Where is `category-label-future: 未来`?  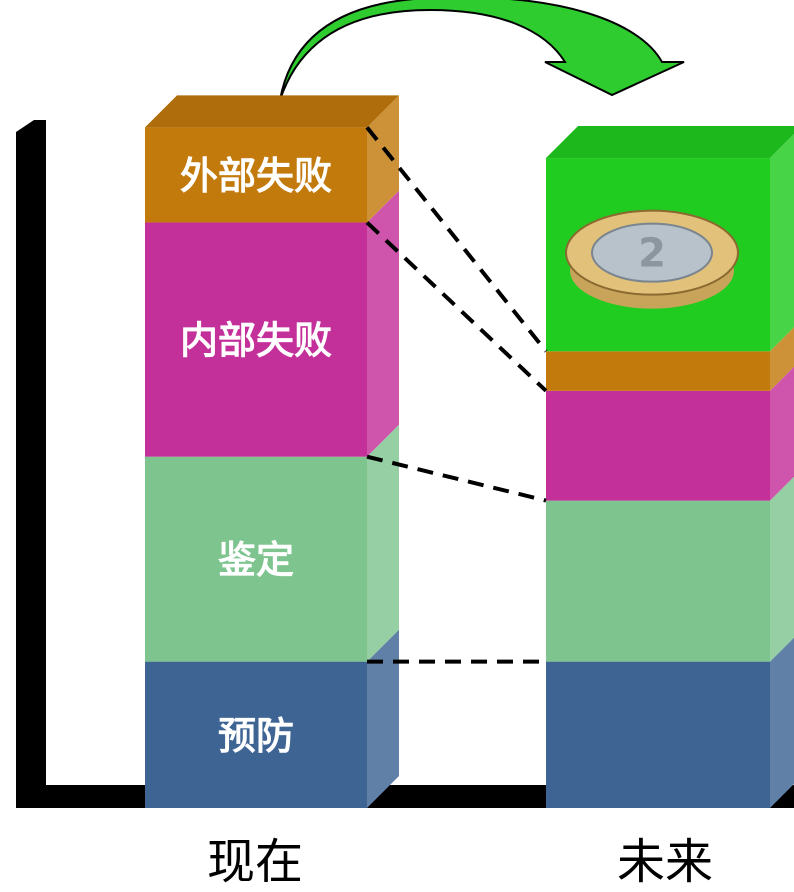 category-label-future: 未来 is located at coordinates (665, 862).